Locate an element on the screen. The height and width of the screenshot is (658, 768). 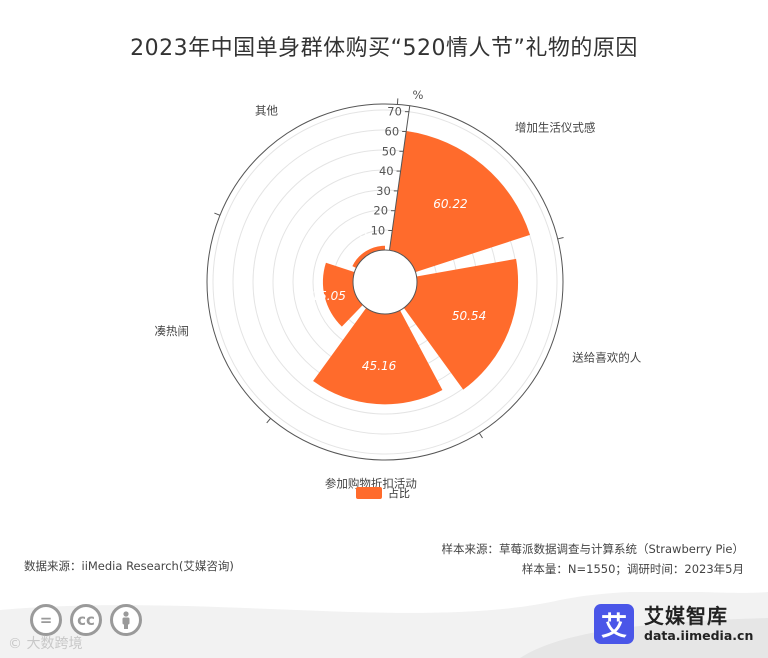
bottom-band is located at coordinates (384, 625).